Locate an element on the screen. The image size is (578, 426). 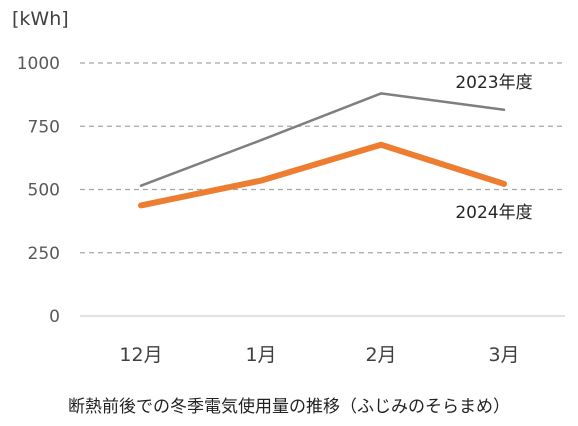
series-label: 2024年度 is located at coordinates (493, 213).